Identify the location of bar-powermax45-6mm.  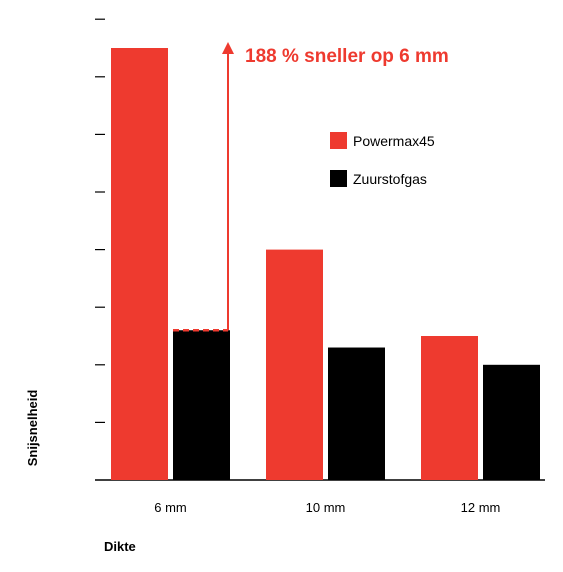
(139, 264).